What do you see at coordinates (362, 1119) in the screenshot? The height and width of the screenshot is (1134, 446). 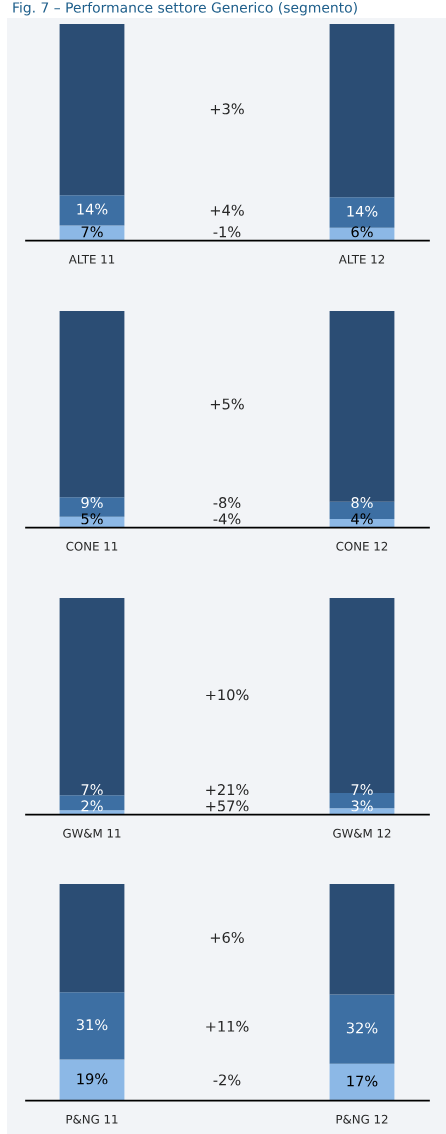 I see `x-tick-label: P&NG 12` at bounding box center [362, 1119].